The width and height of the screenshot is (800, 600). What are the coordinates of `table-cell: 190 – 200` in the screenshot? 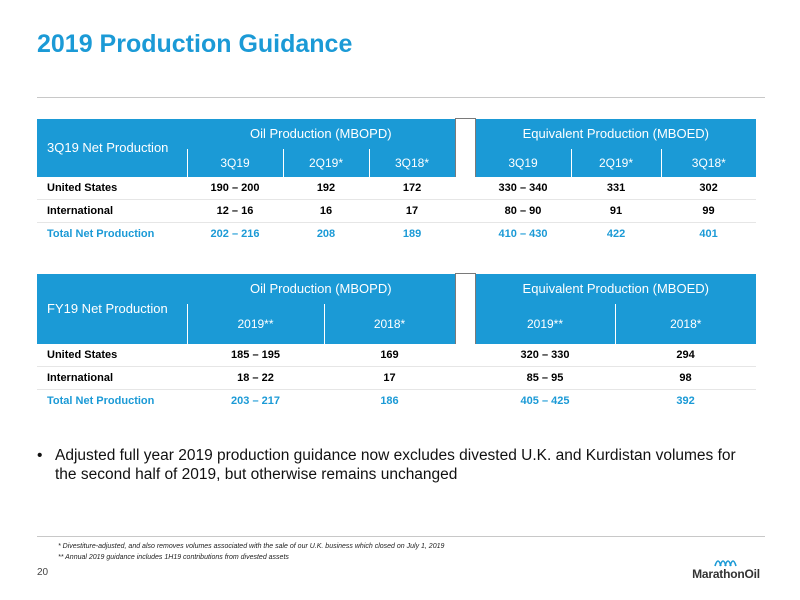 It's located at (235, 188).